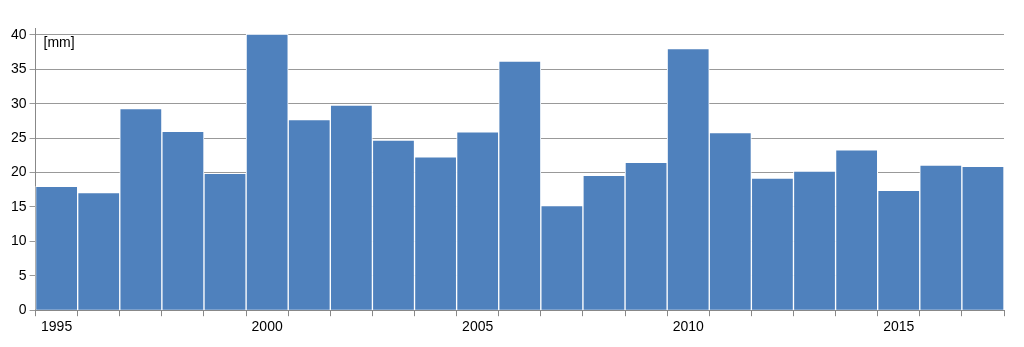 The image size is (1024, 347). I want to click on y-tick-label: 30, so click(18, 102).